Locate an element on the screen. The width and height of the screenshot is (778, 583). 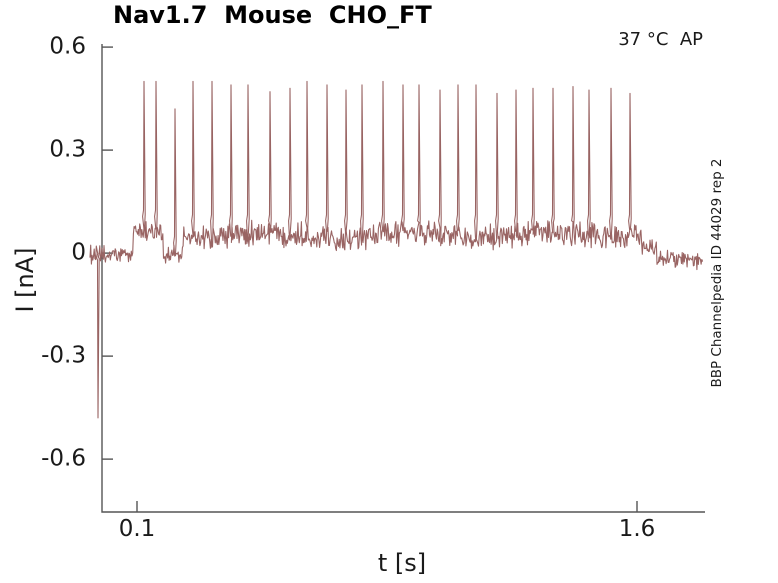
y-tick-label: -0.3 is located at coordinates (63, 355).